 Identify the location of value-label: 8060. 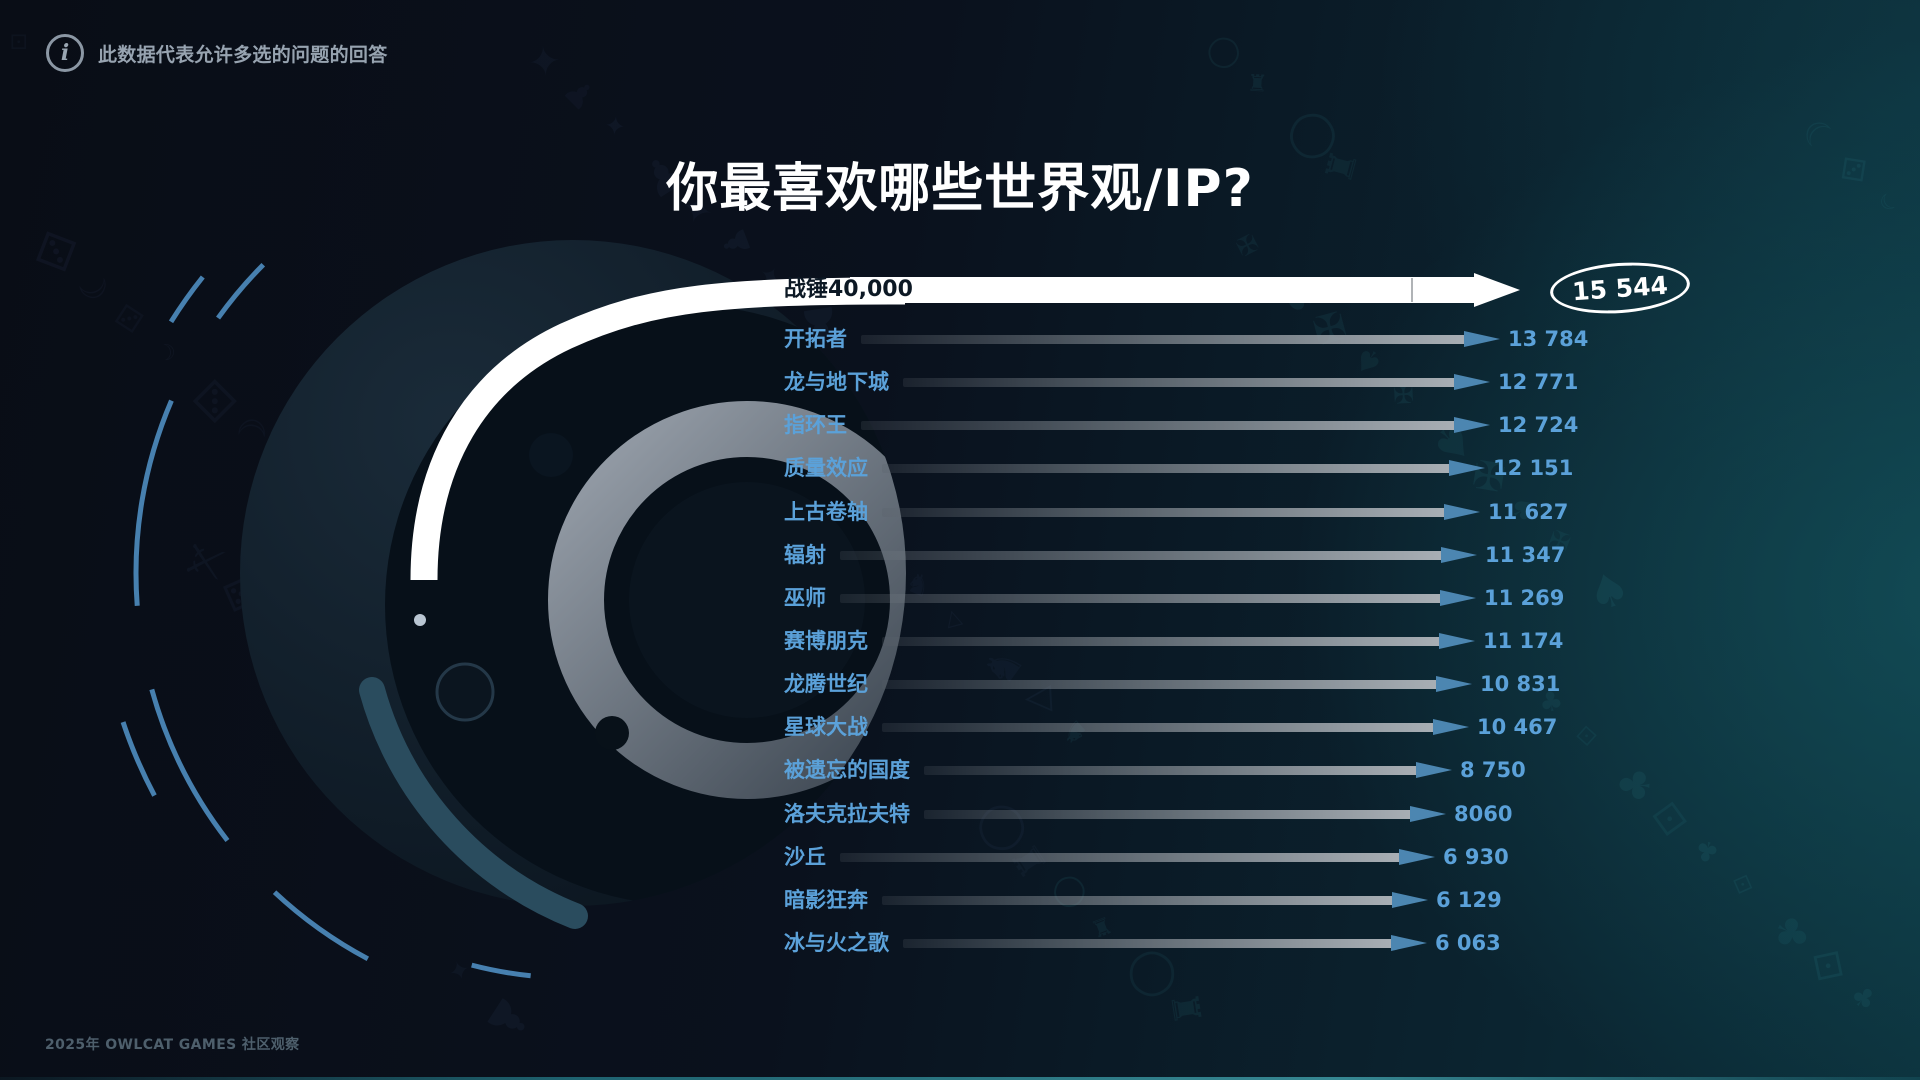
(1483, 814).